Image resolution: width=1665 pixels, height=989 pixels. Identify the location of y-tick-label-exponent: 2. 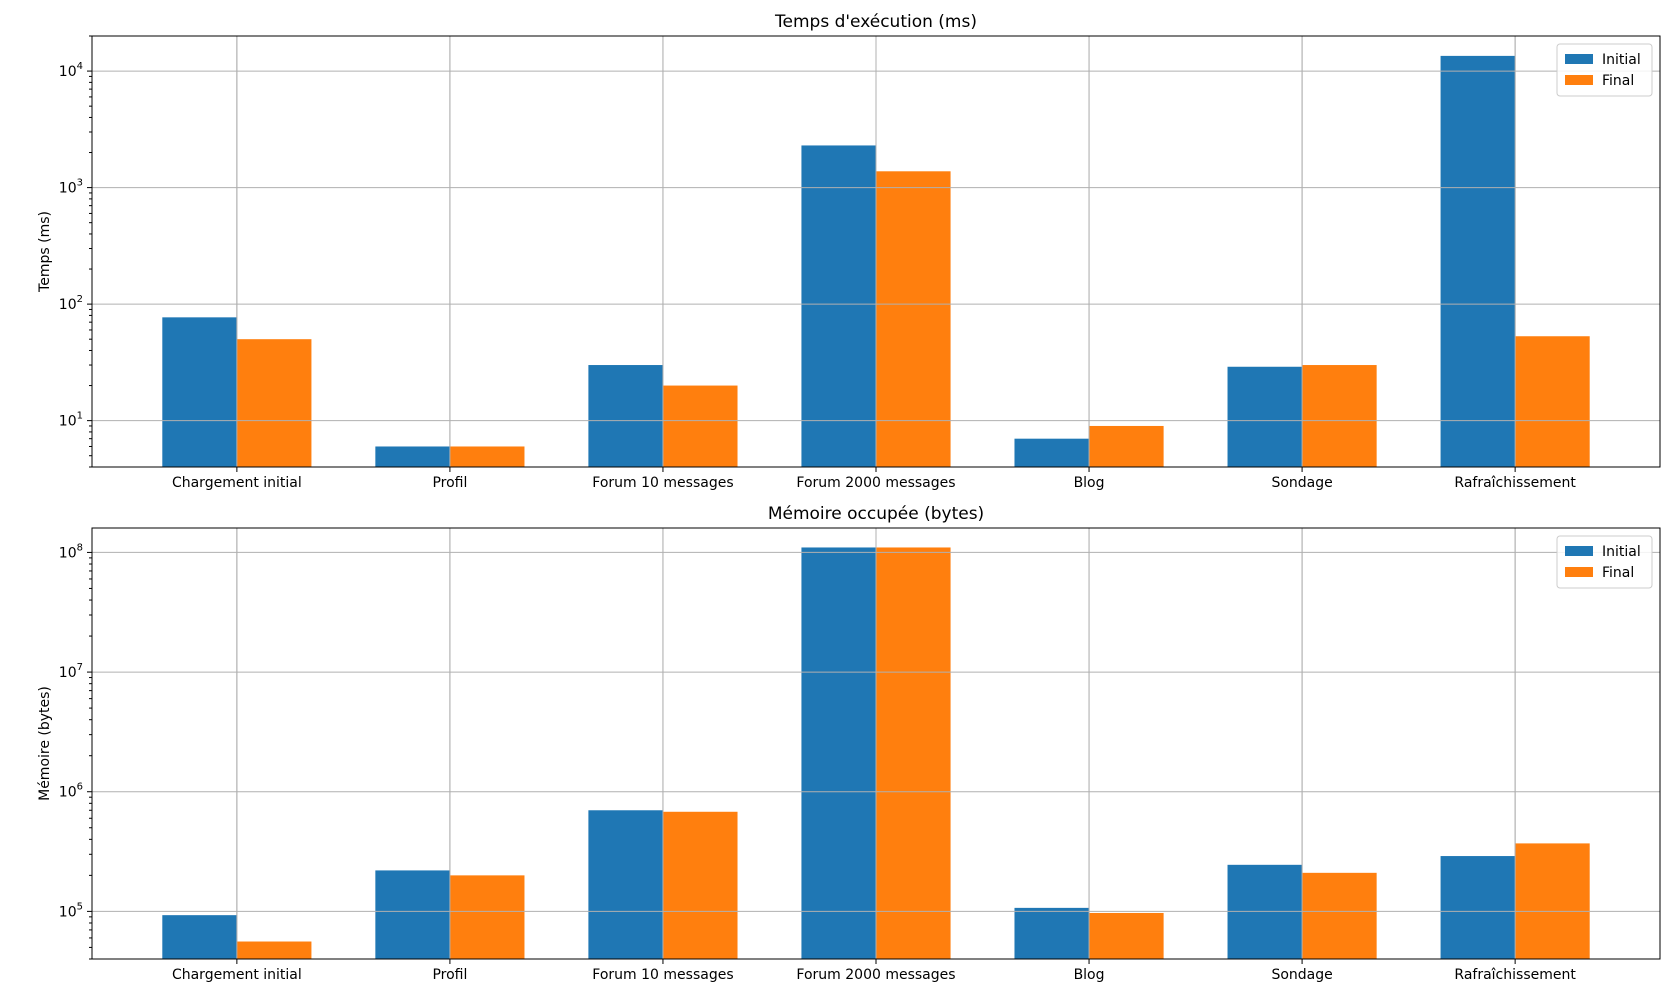
(80, 299).